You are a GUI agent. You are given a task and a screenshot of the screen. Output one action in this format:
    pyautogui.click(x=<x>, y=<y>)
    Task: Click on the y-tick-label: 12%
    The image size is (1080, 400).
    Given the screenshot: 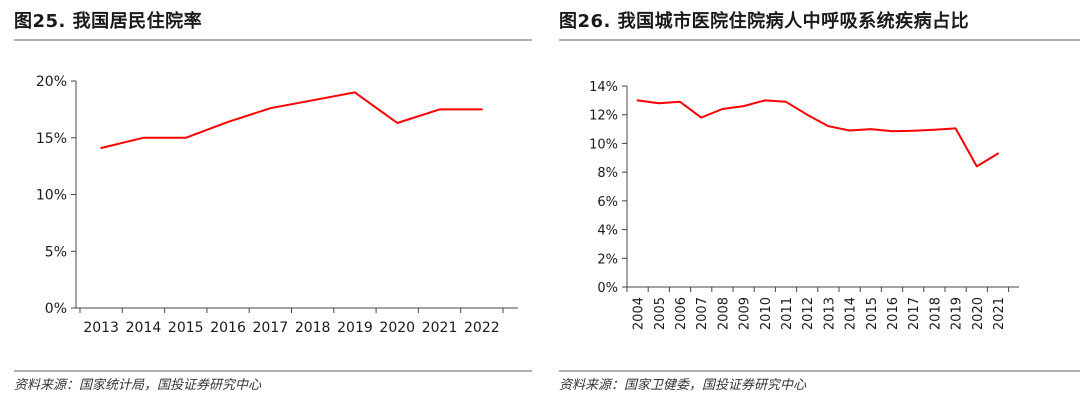 What is the action you would take?
    pyautogui.click(x=603, y=116)
    